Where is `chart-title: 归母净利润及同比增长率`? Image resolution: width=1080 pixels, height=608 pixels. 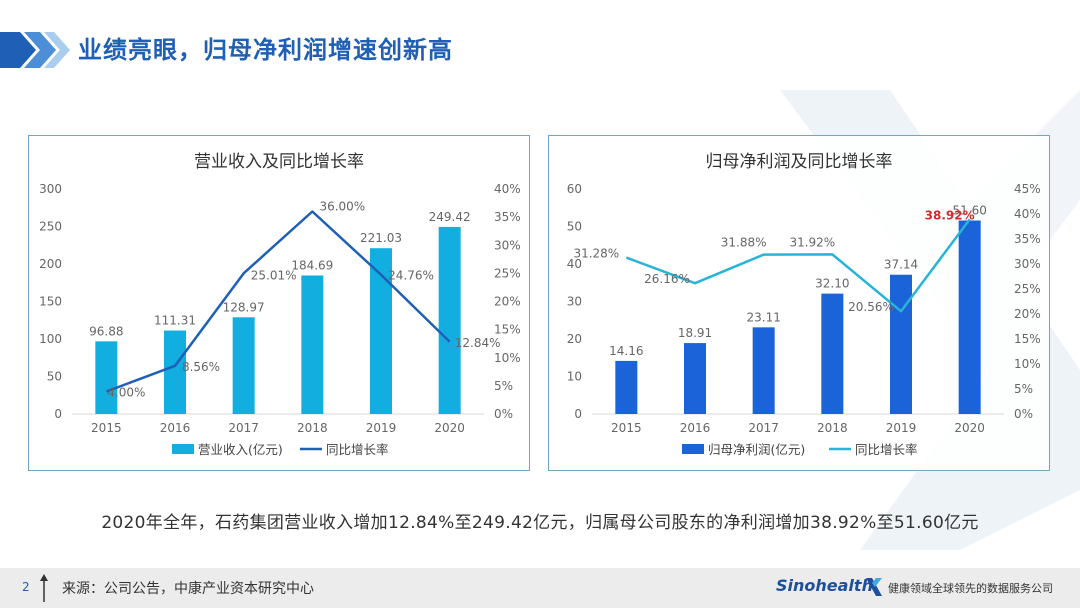
chart-title: 归母净利润及同比增长率 is located at coordinates (799, 162).